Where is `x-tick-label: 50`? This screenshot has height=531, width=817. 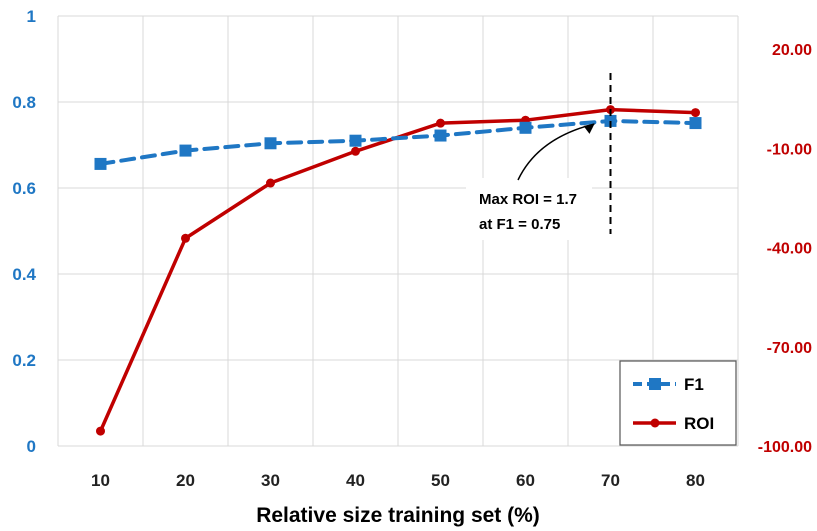 x-tick-label: 50 is located at coordinates (440, 480).